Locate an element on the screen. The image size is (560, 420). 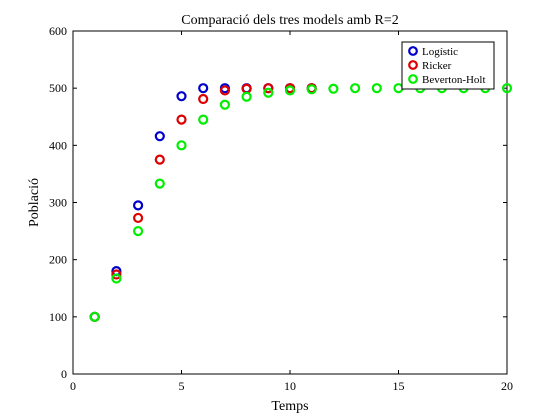
y-tick-label: 400 is located at coordinates (58, 145).